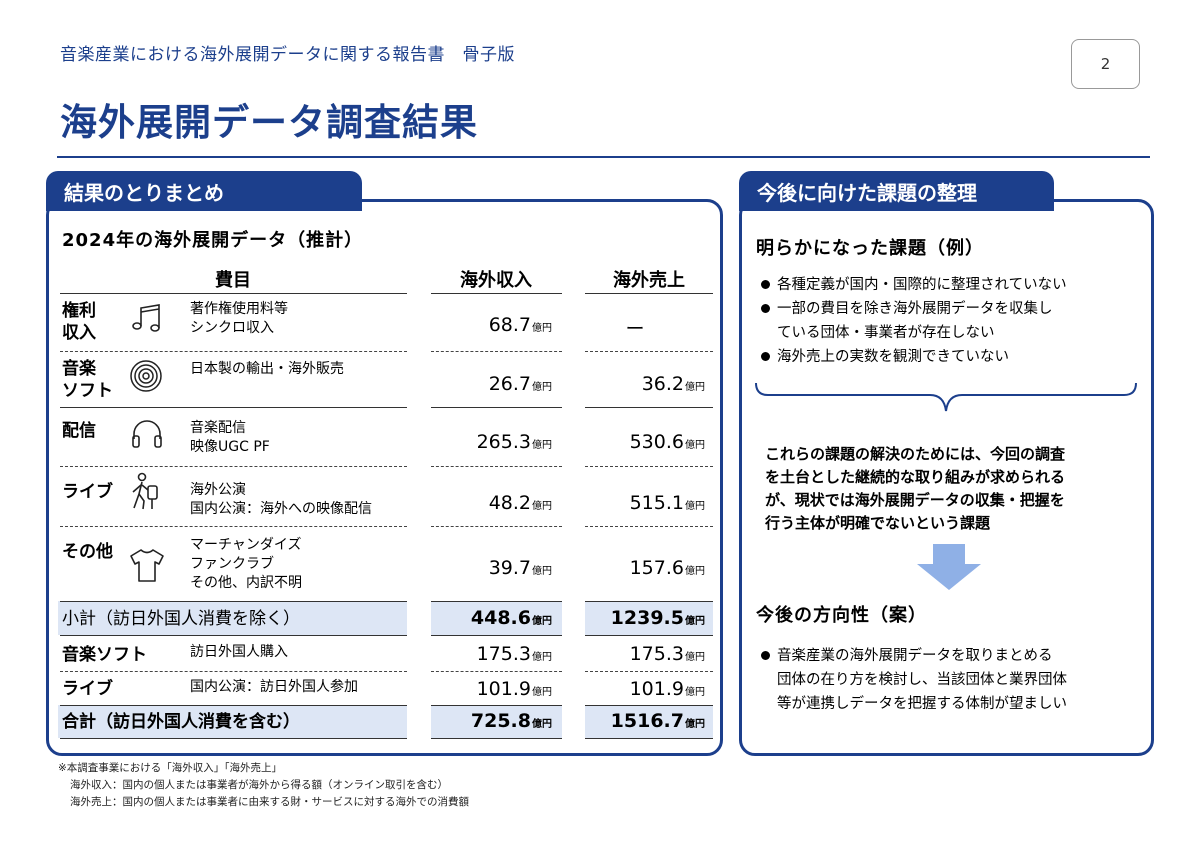 Image resolution: width=1200 pixels, height=849 pixels. Describe the element at coordinates (635, 329) in the screenshot. I see `sales-value: ー` at that location.